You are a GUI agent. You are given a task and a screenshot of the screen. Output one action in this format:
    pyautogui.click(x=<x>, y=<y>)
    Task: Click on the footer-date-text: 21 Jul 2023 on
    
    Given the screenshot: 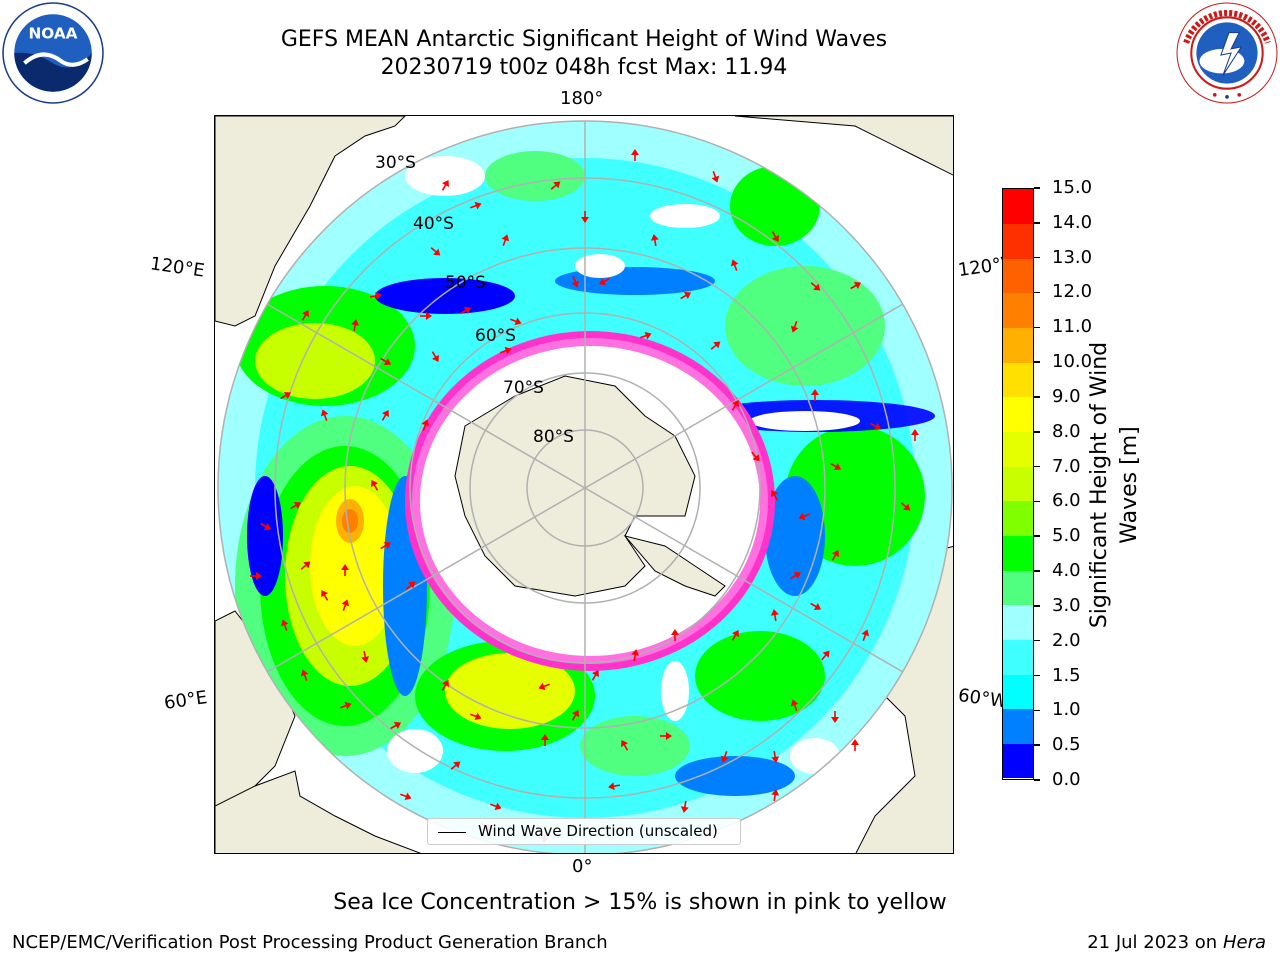 What is the action you would take?
    pyautogui.click(x=1155, y=942)
    